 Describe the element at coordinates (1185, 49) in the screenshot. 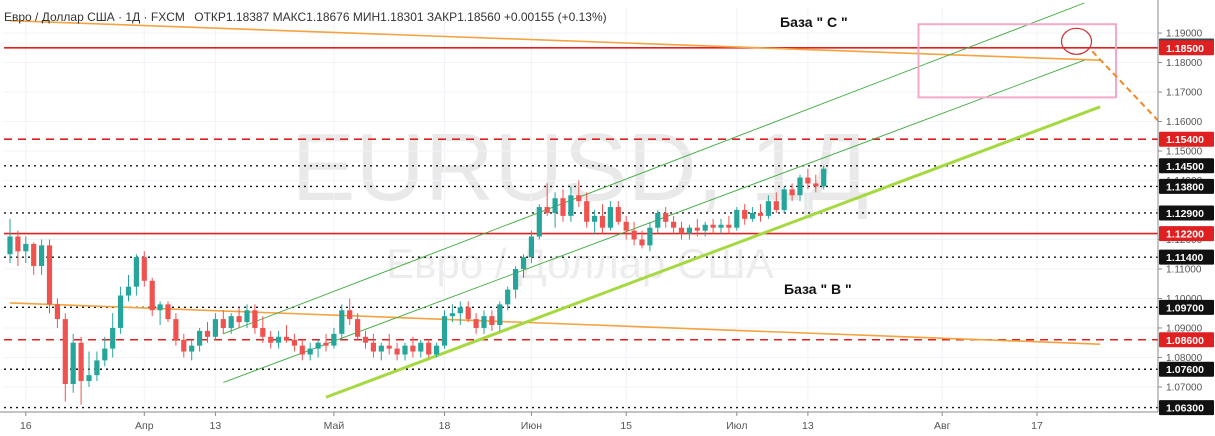

I see `price-level-label: 1.18500` at that location.